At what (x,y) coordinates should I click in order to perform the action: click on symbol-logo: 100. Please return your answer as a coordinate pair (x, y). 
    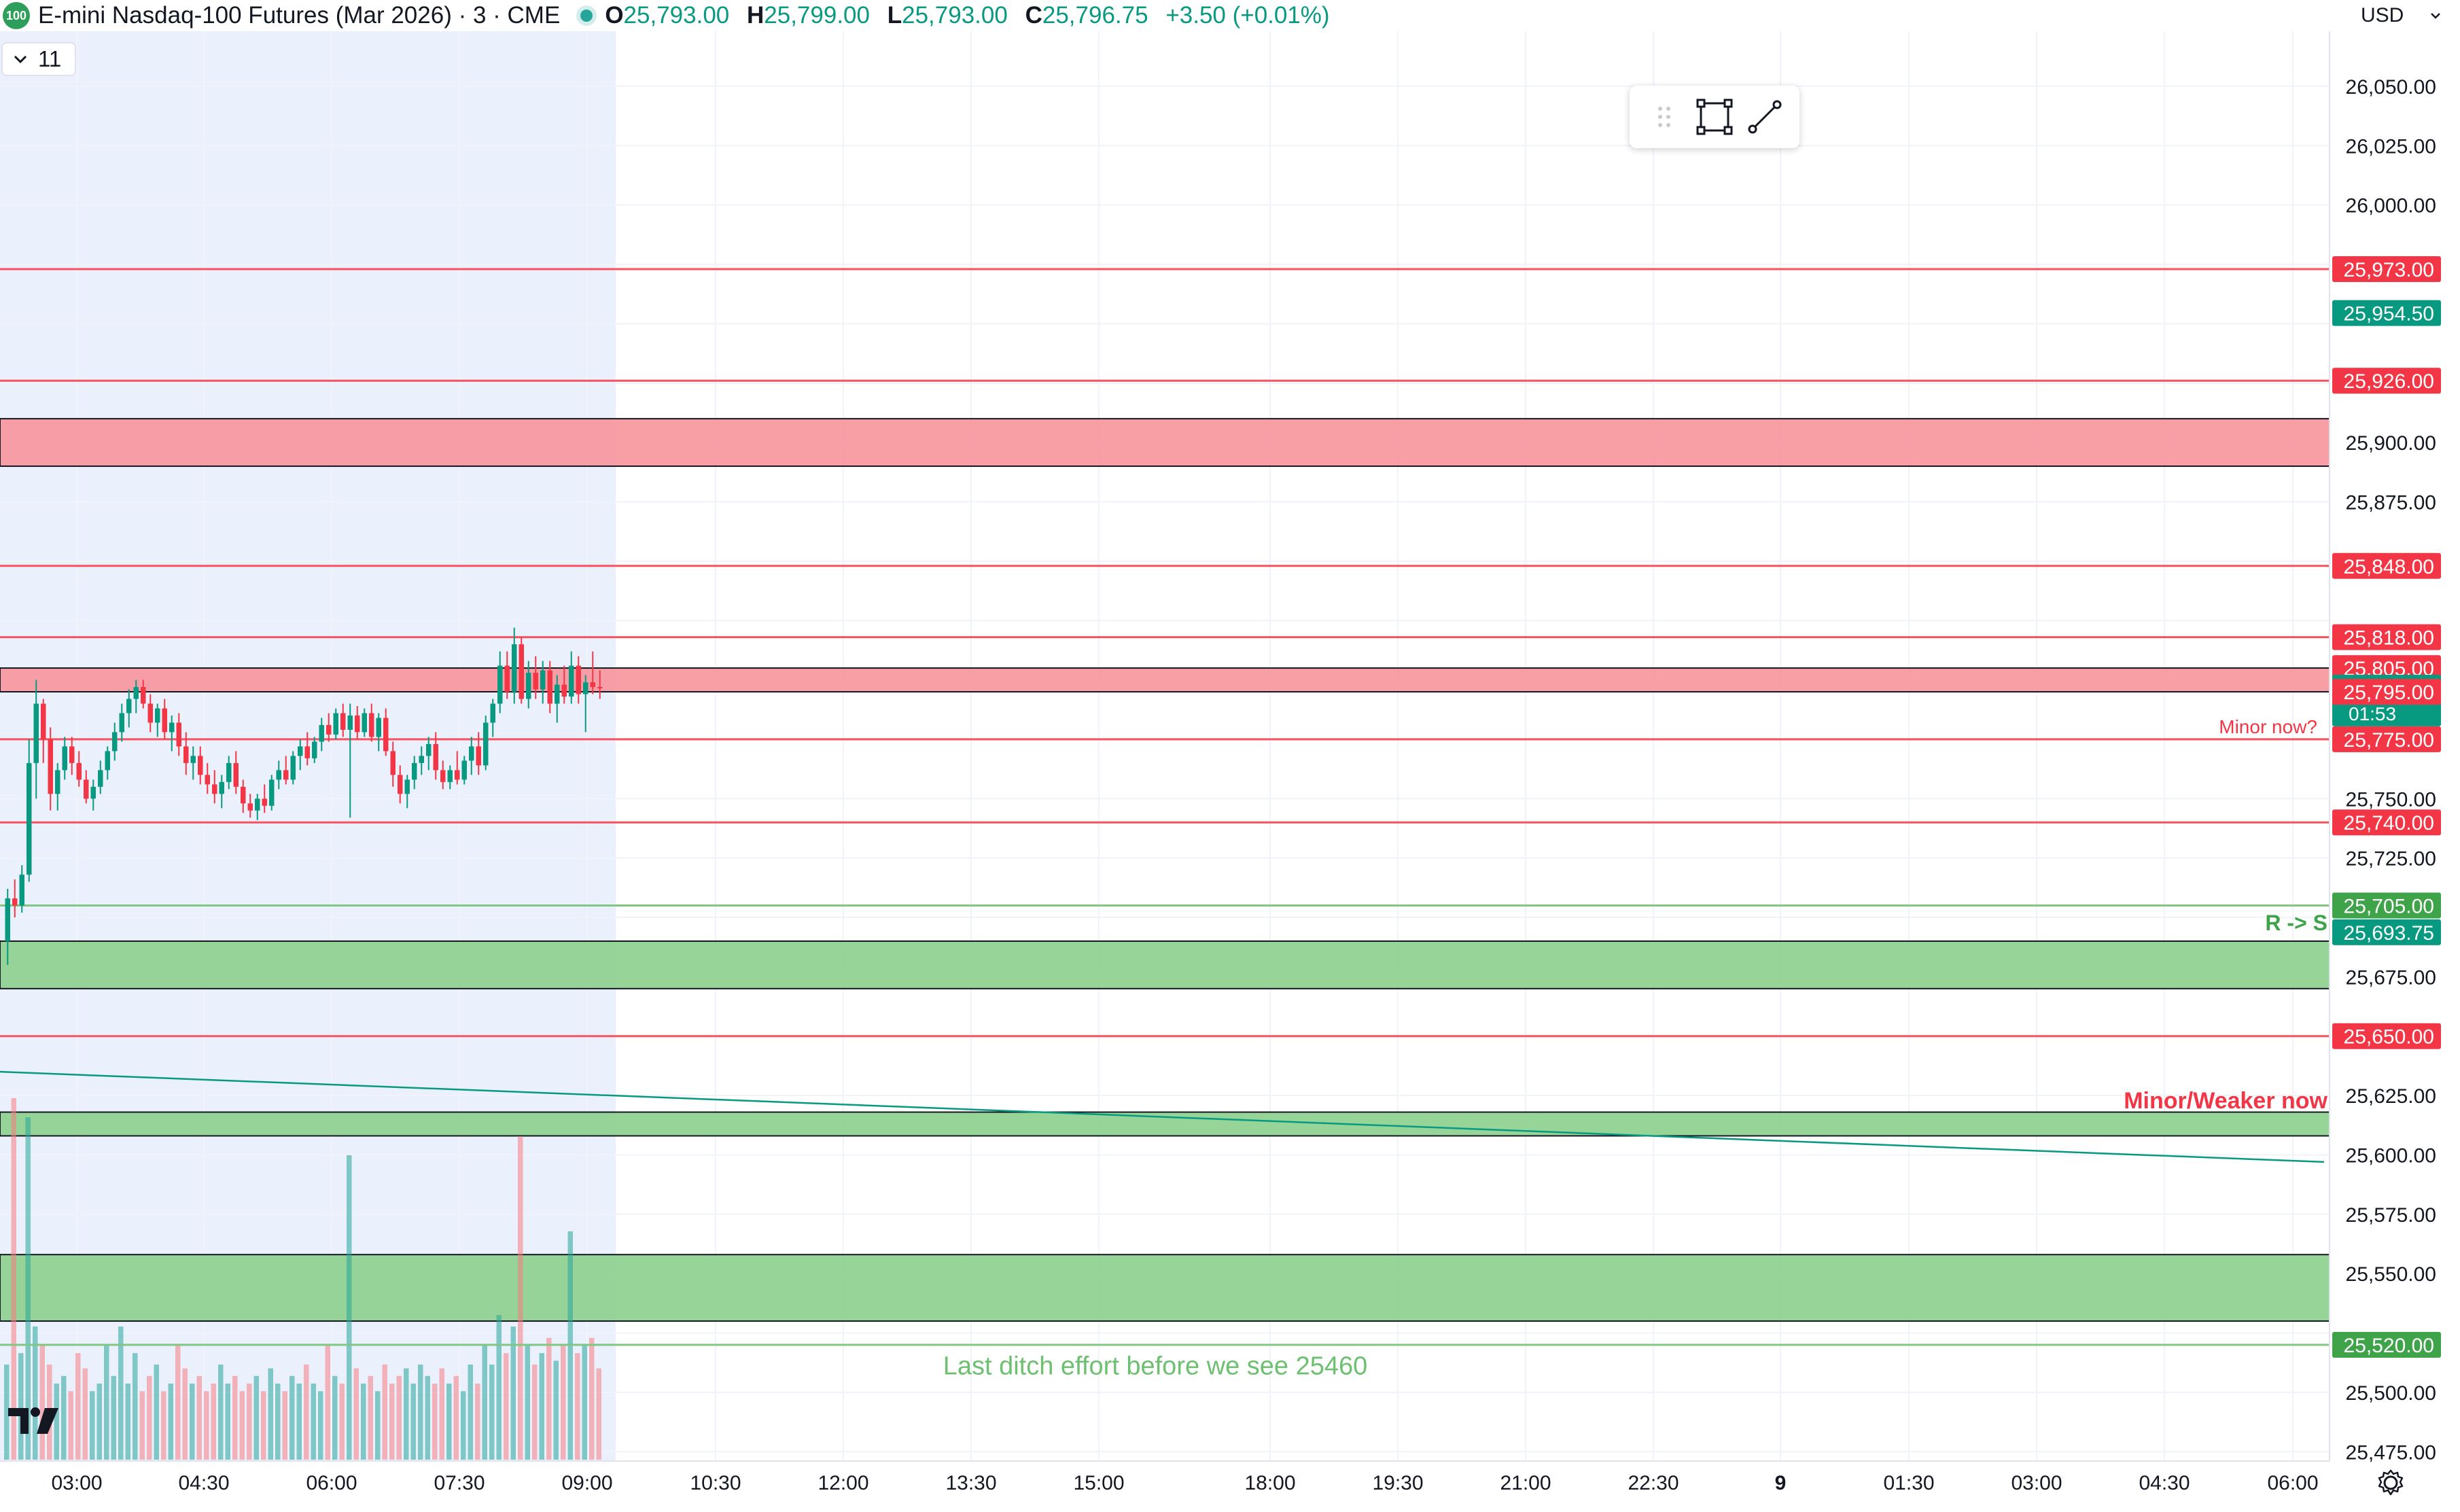
    Looking at the image, I should click on (16, 15).